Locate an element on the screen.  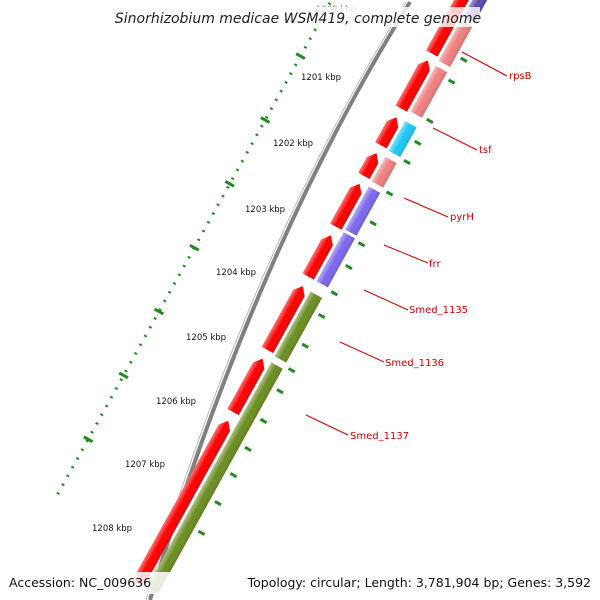
scale-label-1208: 1208 kbp is located at coordinates (112, 529).